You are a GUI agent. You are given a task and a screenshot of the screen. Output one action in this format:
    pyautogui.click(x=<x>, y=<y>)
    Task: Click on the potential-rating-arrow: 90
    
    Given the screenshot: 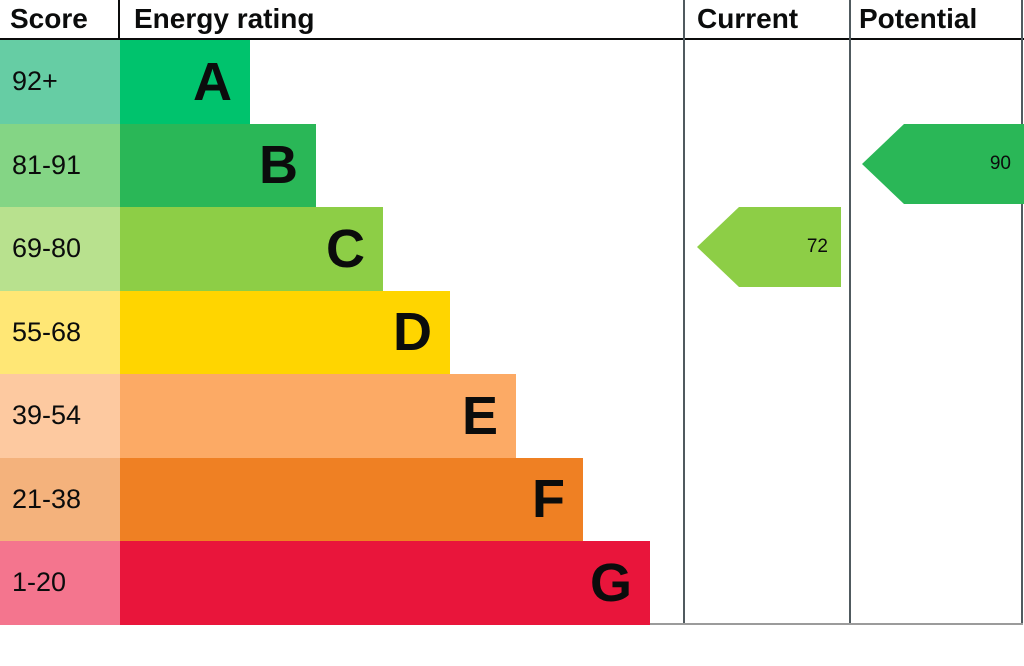 What is the action you would take?
    pyautogui.click(x=943, y=164)
    